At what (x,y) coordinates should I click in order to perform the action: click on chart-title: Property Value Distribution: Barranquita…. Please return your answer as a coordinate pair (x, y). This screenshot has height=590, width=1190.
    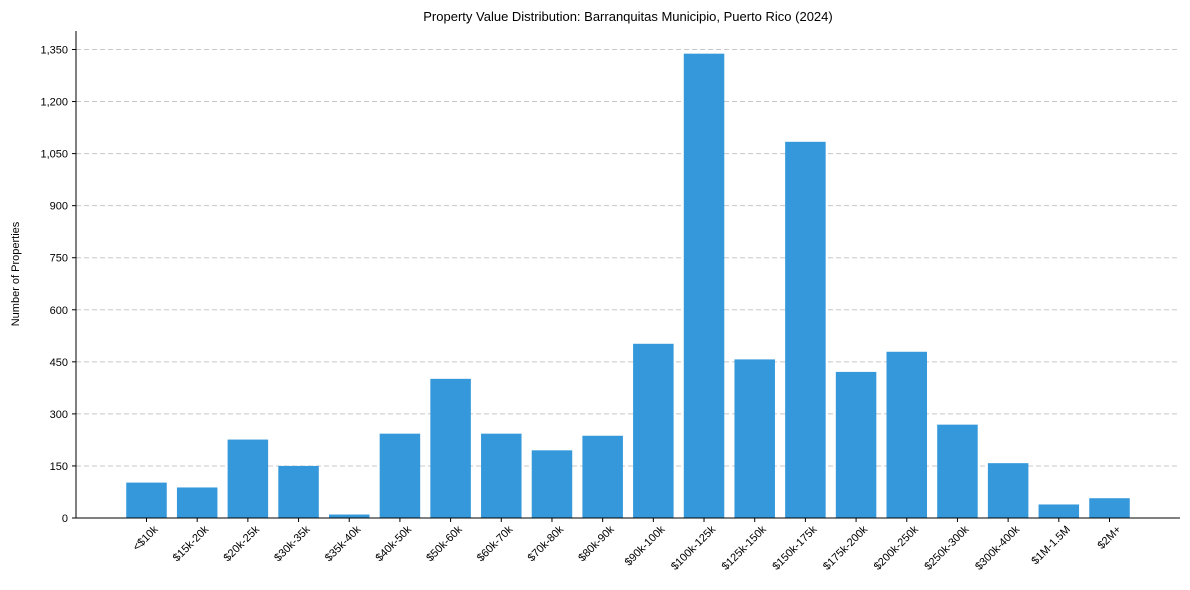
    Looking at the image, I should click on (627, 16).